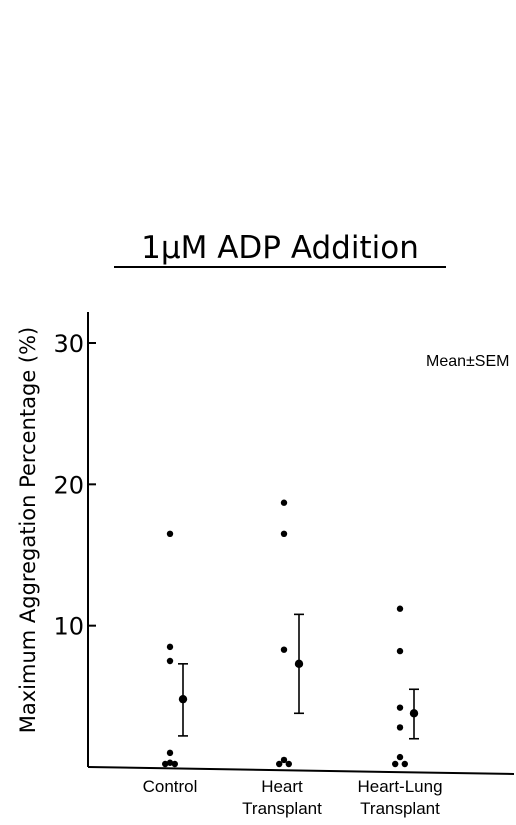 Image resolution: width=516 pixels, height=825 pixels. I want to click on category-label: Heart, so click(282, 786).